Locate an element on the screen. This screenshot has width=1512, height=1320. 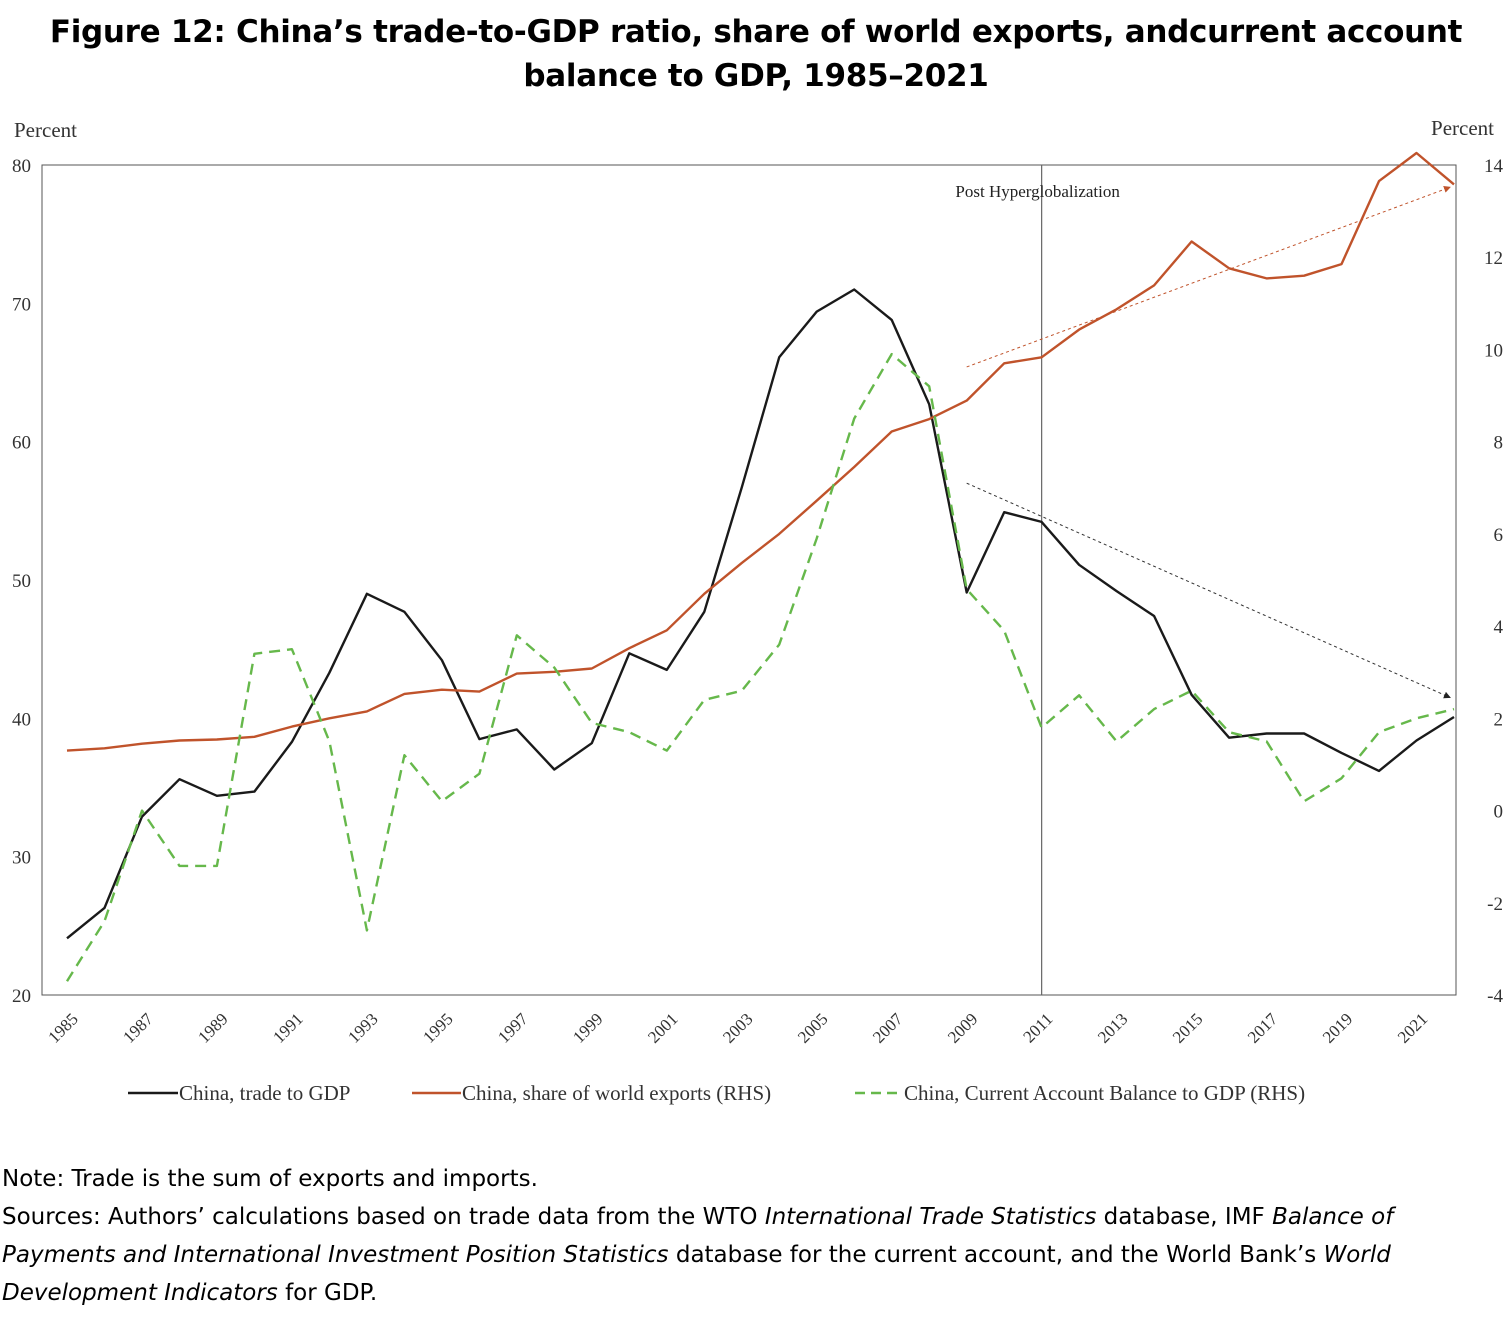
right-y-tick-label: 0 is located at coordinates (1499, 812).